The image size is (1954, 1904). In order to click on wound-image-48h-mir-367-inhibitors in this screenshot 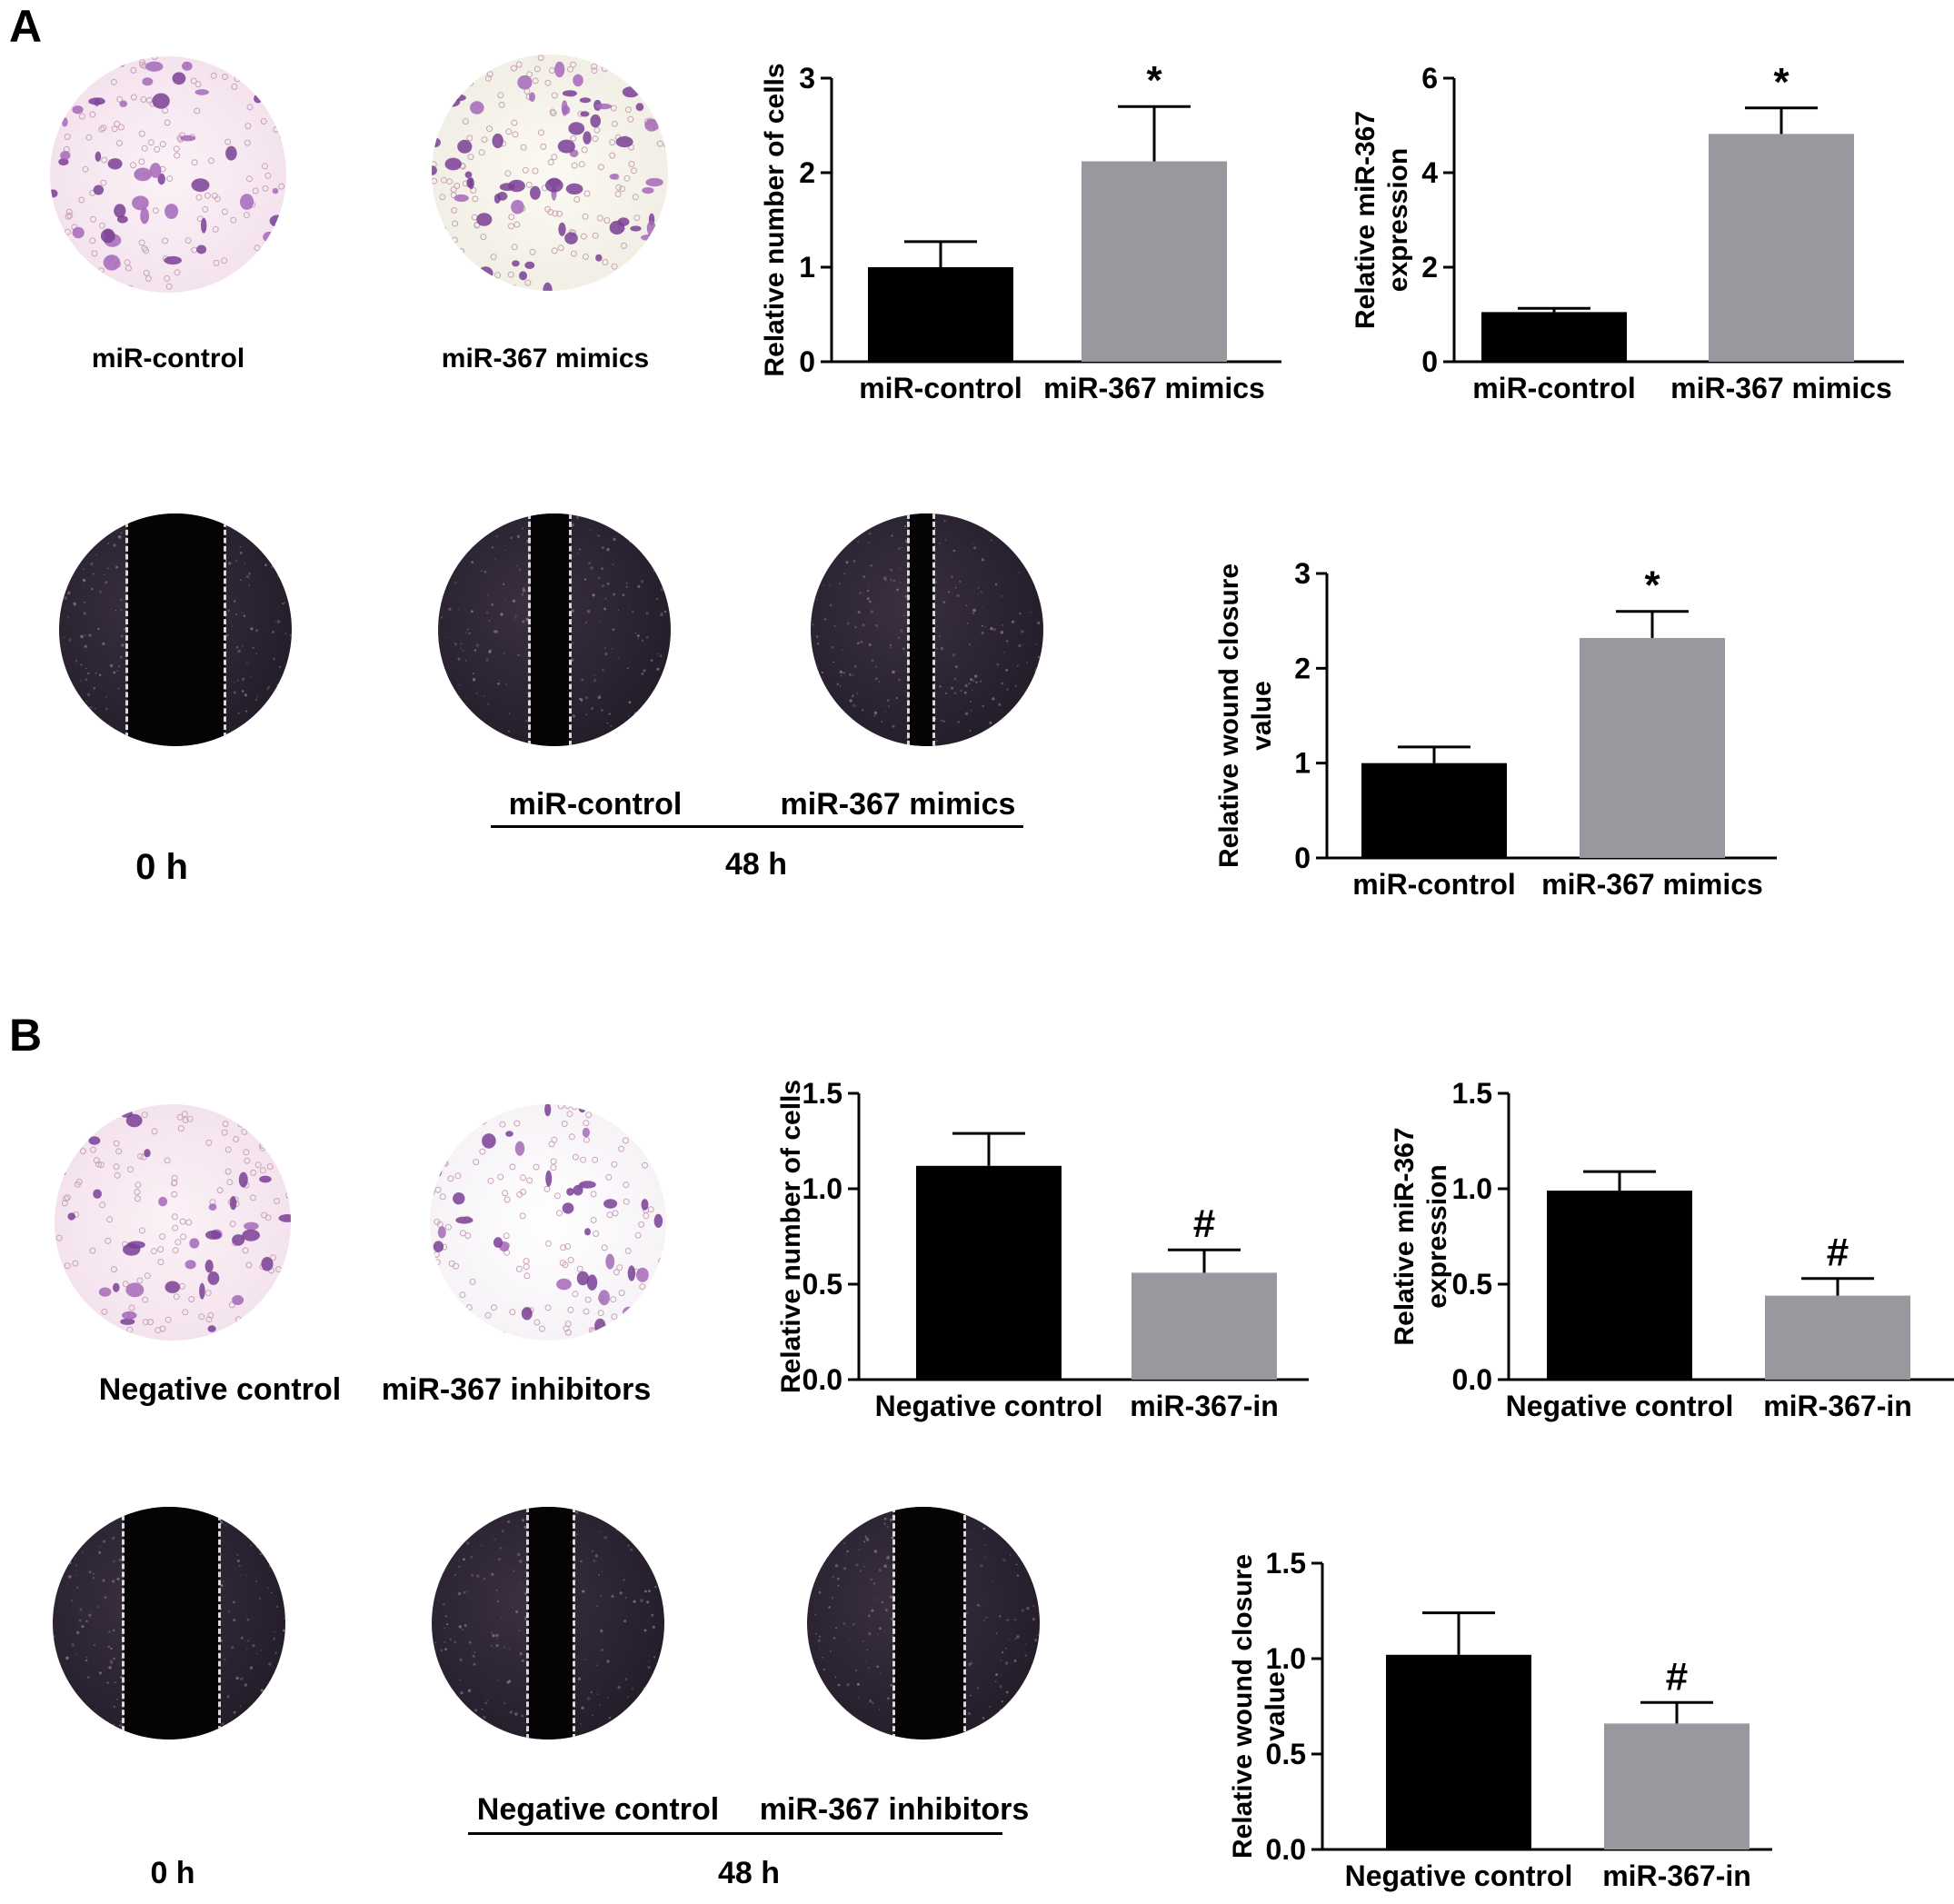, I will do `click(924, 1624)`.